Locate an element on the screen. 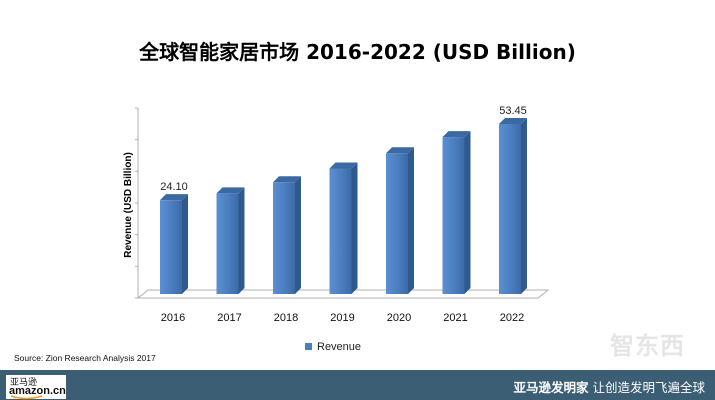  legend-swatch is located at coordinates (308, 346).